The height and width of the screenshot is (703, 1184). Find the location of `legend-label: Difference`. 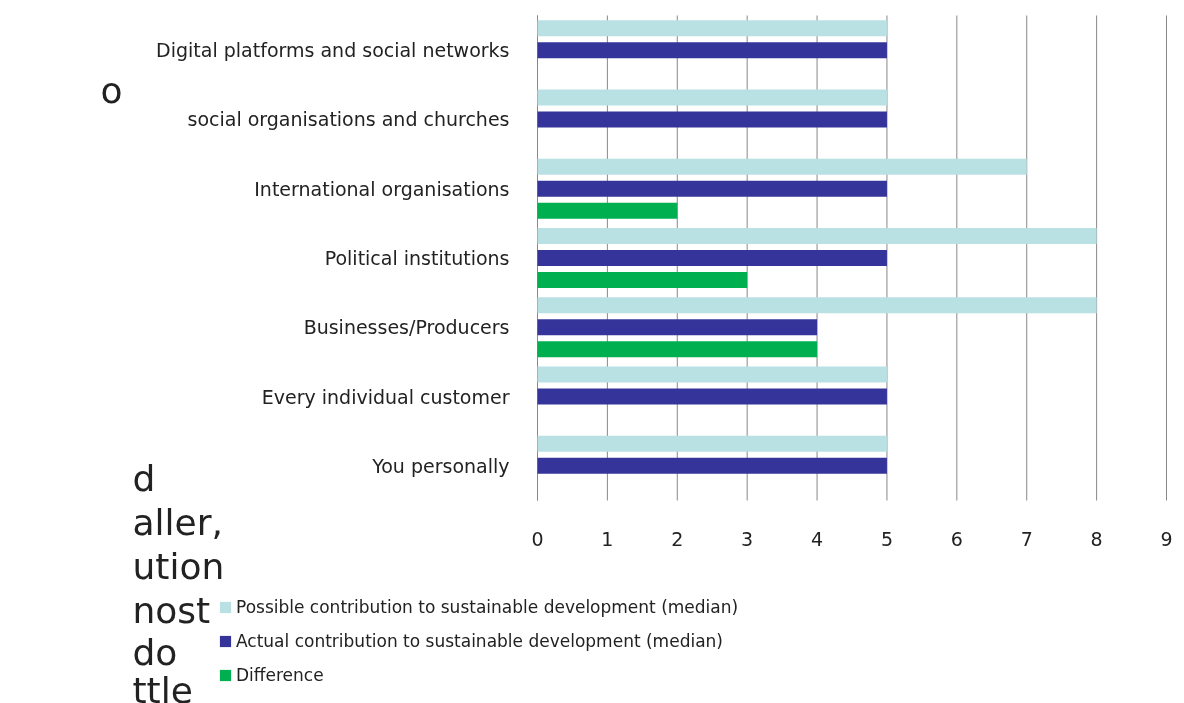

legend-label: Difference is located at coordinates (280, 675).